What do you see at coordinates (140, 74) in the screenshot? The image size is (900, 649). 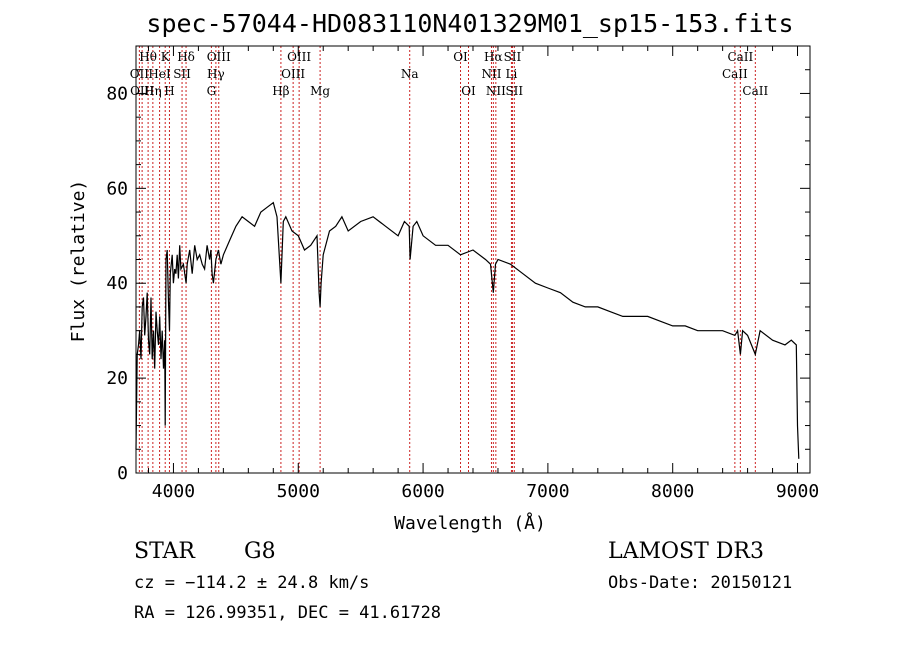 I see `line-marker-label: OII` at bounding box center [140, 74].